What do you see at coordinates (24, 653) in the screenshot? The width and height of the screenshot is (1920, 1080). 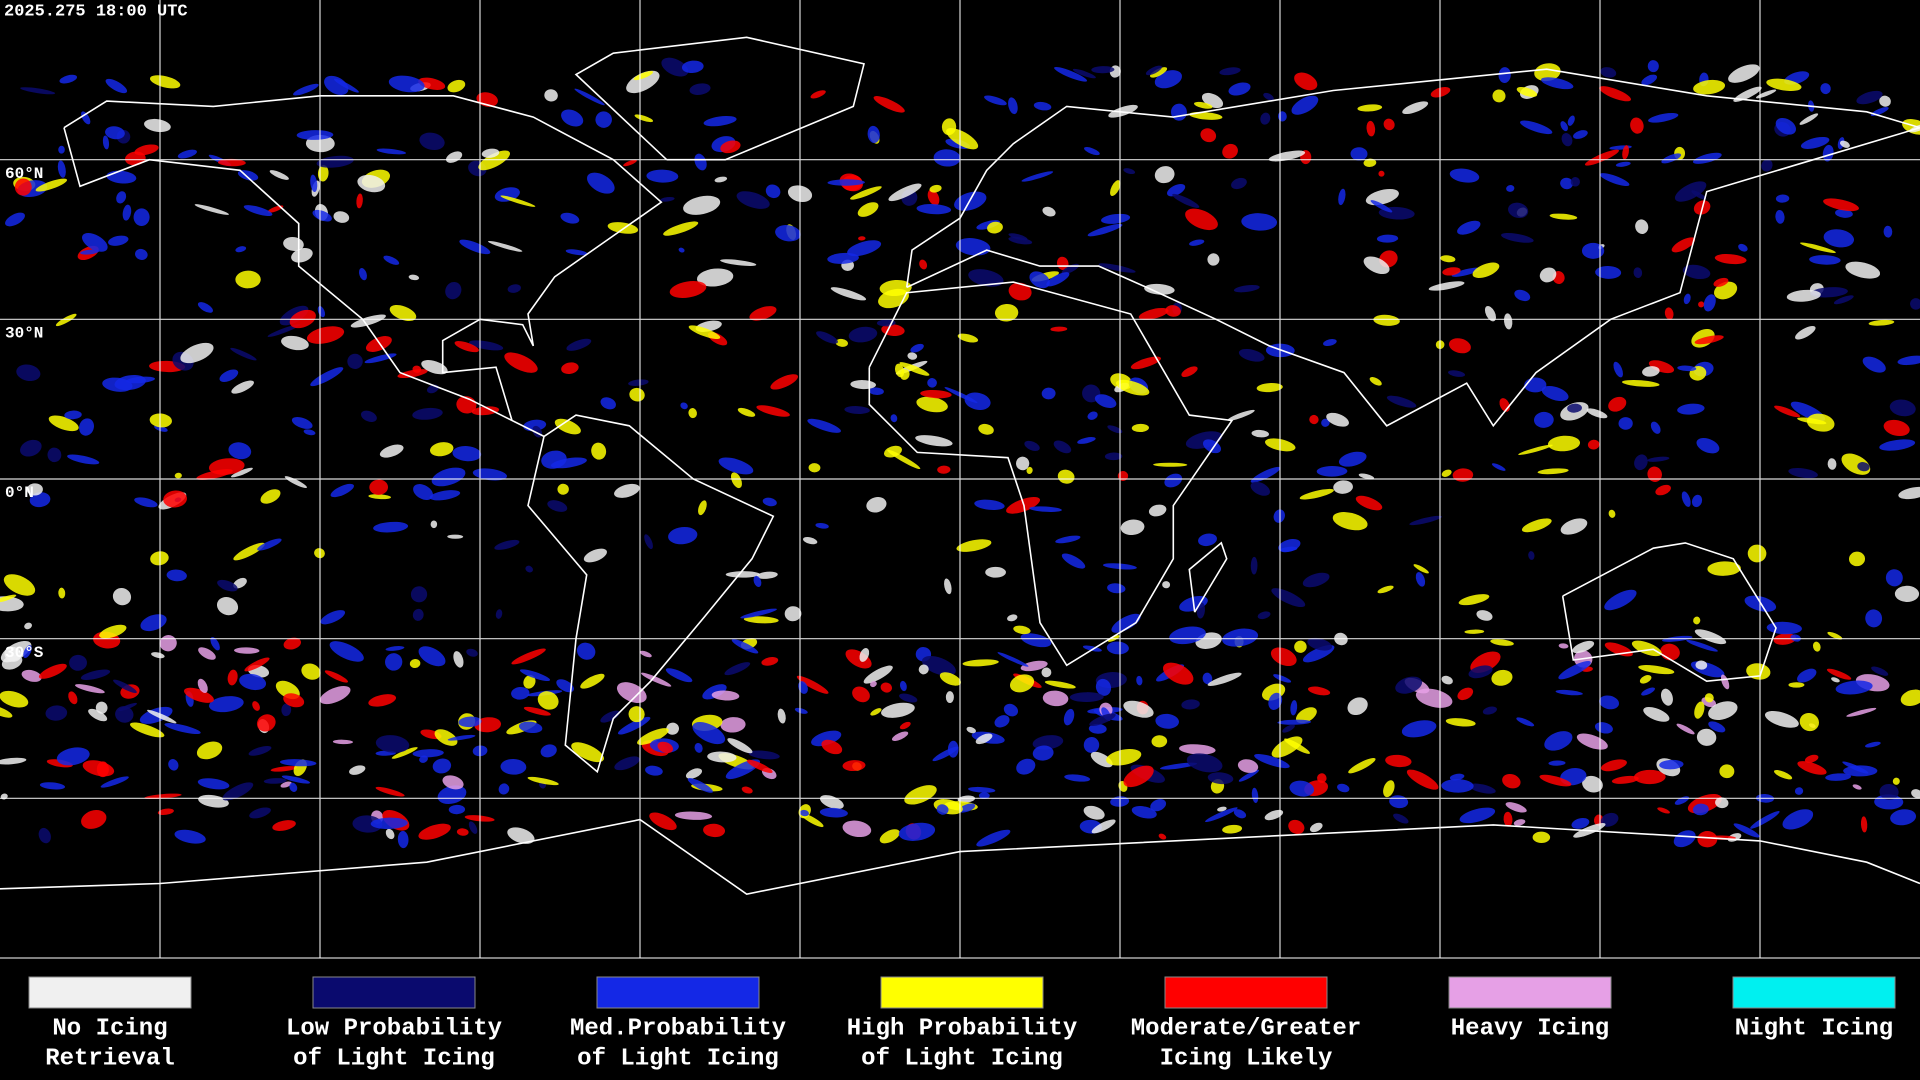 I see `lat-label: 30°S` at bounding box center [24, 653].